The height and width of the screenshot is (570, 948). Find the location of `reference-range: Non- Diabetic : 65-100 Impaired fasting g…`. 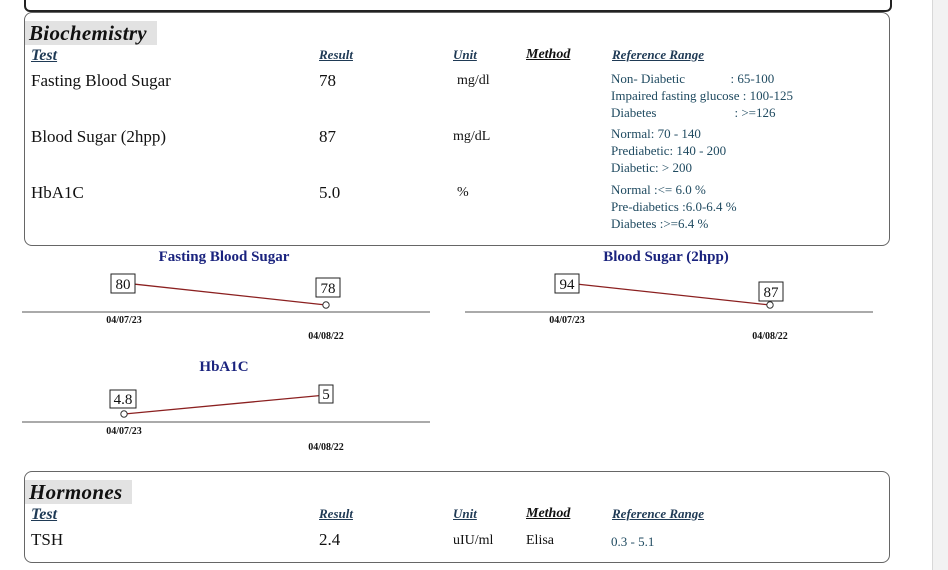

reference-range: Non- Diabetic : 65-100 Impaired fasting g… is located at coordinates (702, 95).